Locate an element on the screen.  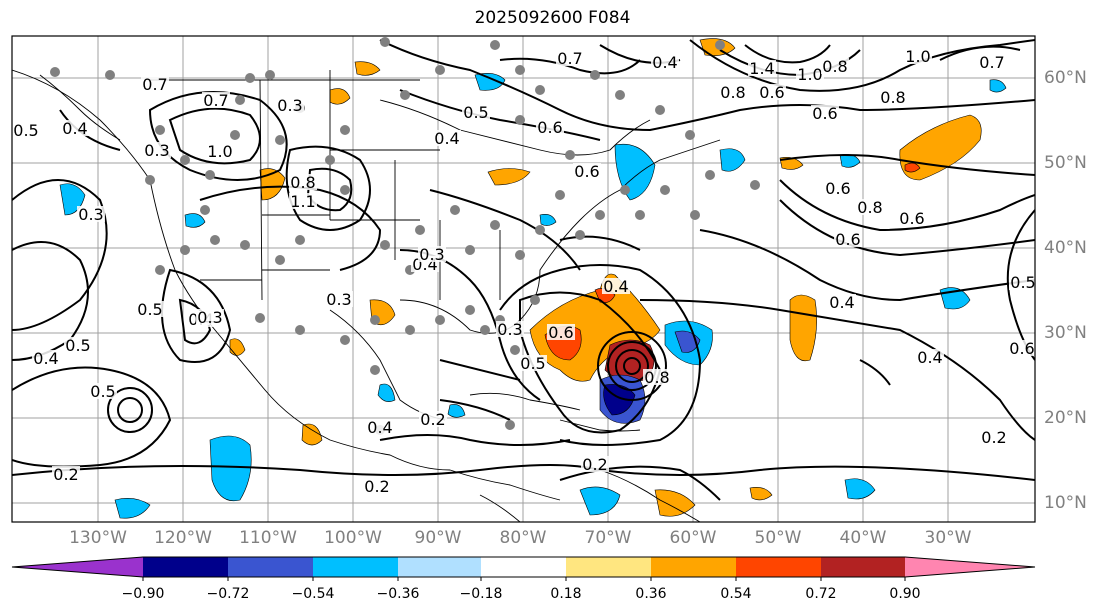
colorbar-tick-label: 0.18 is located at coordinates (566, 594).